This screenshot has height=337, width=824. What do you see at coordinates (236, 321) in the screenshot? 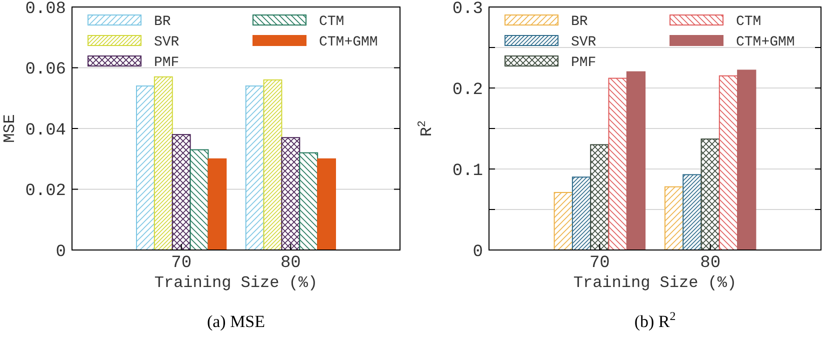
I see `text: (a) MSE` at bounding box center [236, 321].